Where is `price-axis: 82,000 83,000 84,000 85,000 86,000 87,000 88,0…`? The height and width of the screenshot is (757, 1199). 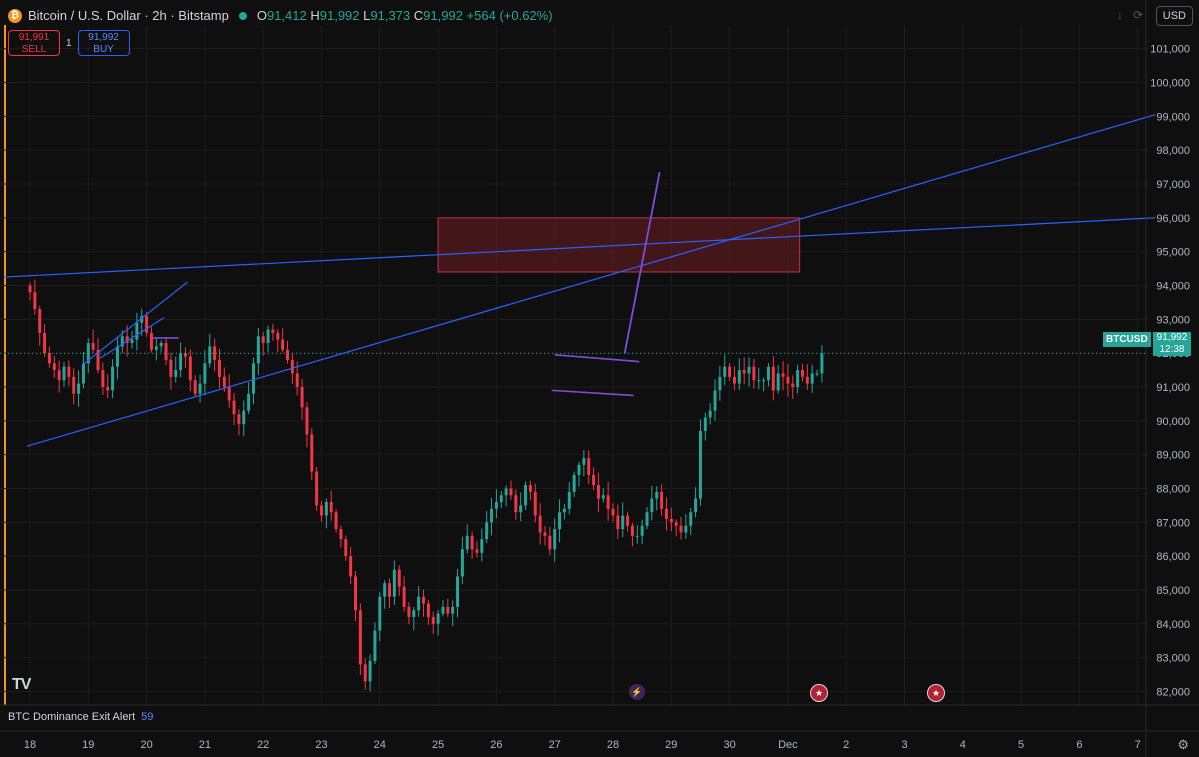
price-axis: 82,000 83,000 84,000 85,000 86,000 87,000 88,0… is located at coordinates (1170, 371).